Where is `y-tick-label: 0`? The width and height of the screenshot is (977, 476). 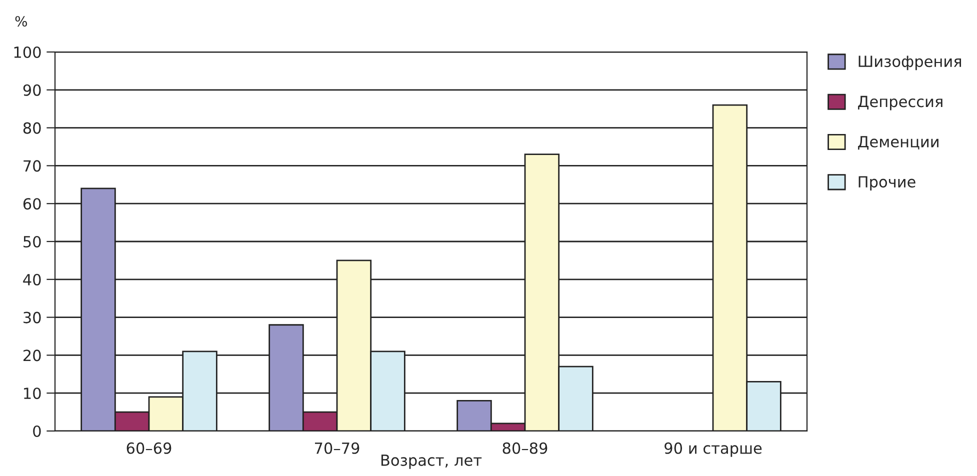
y-tick-label: 0 is located at coordinates (37, 431).